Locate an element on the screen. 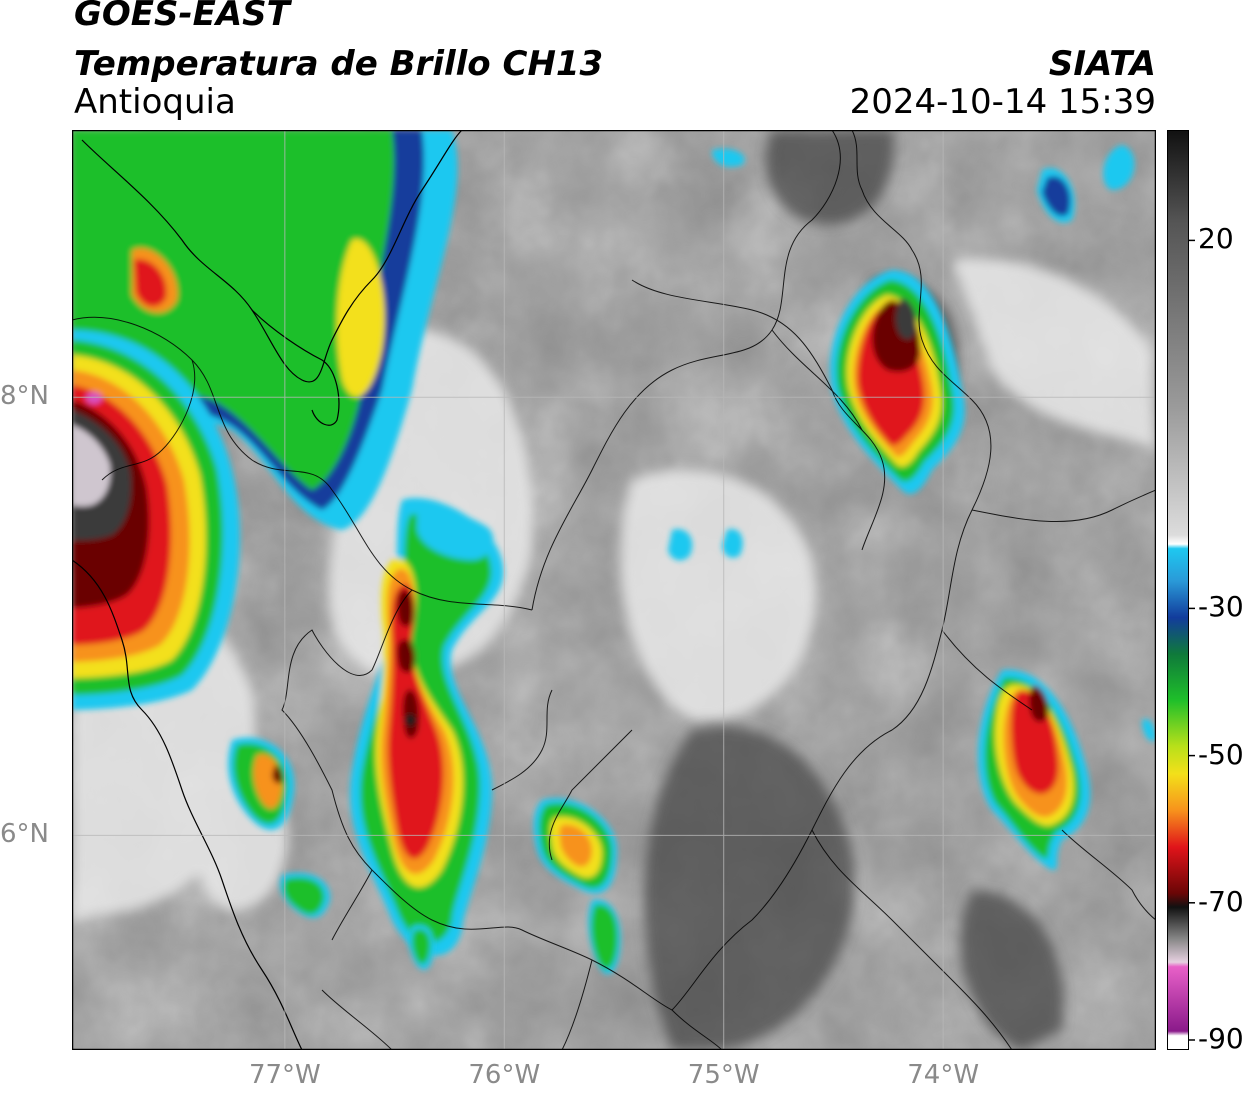  colorbar-label-minus90: -90 is located at coordinates (1221, 1038).